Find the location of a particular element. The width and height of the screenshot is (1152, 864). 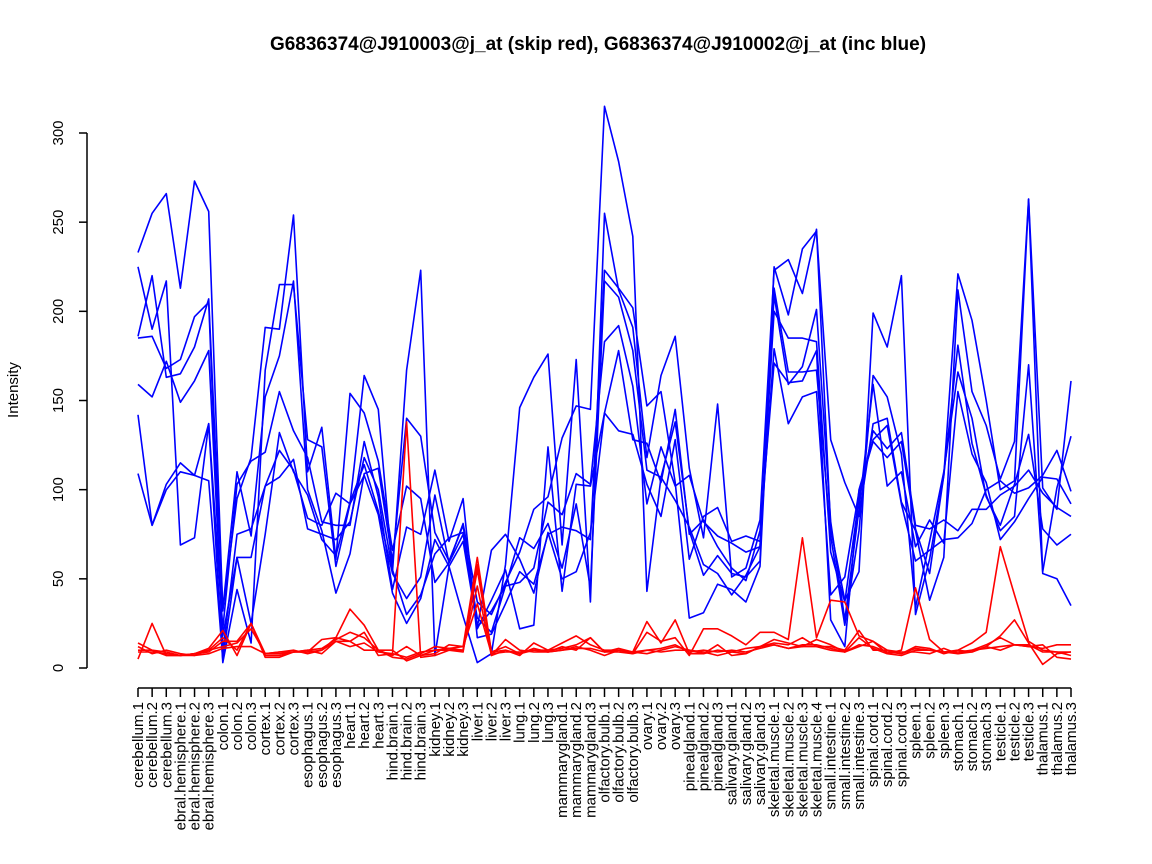

x-tick-label: spinal.cord.3 is located at coordinates (901, 744).